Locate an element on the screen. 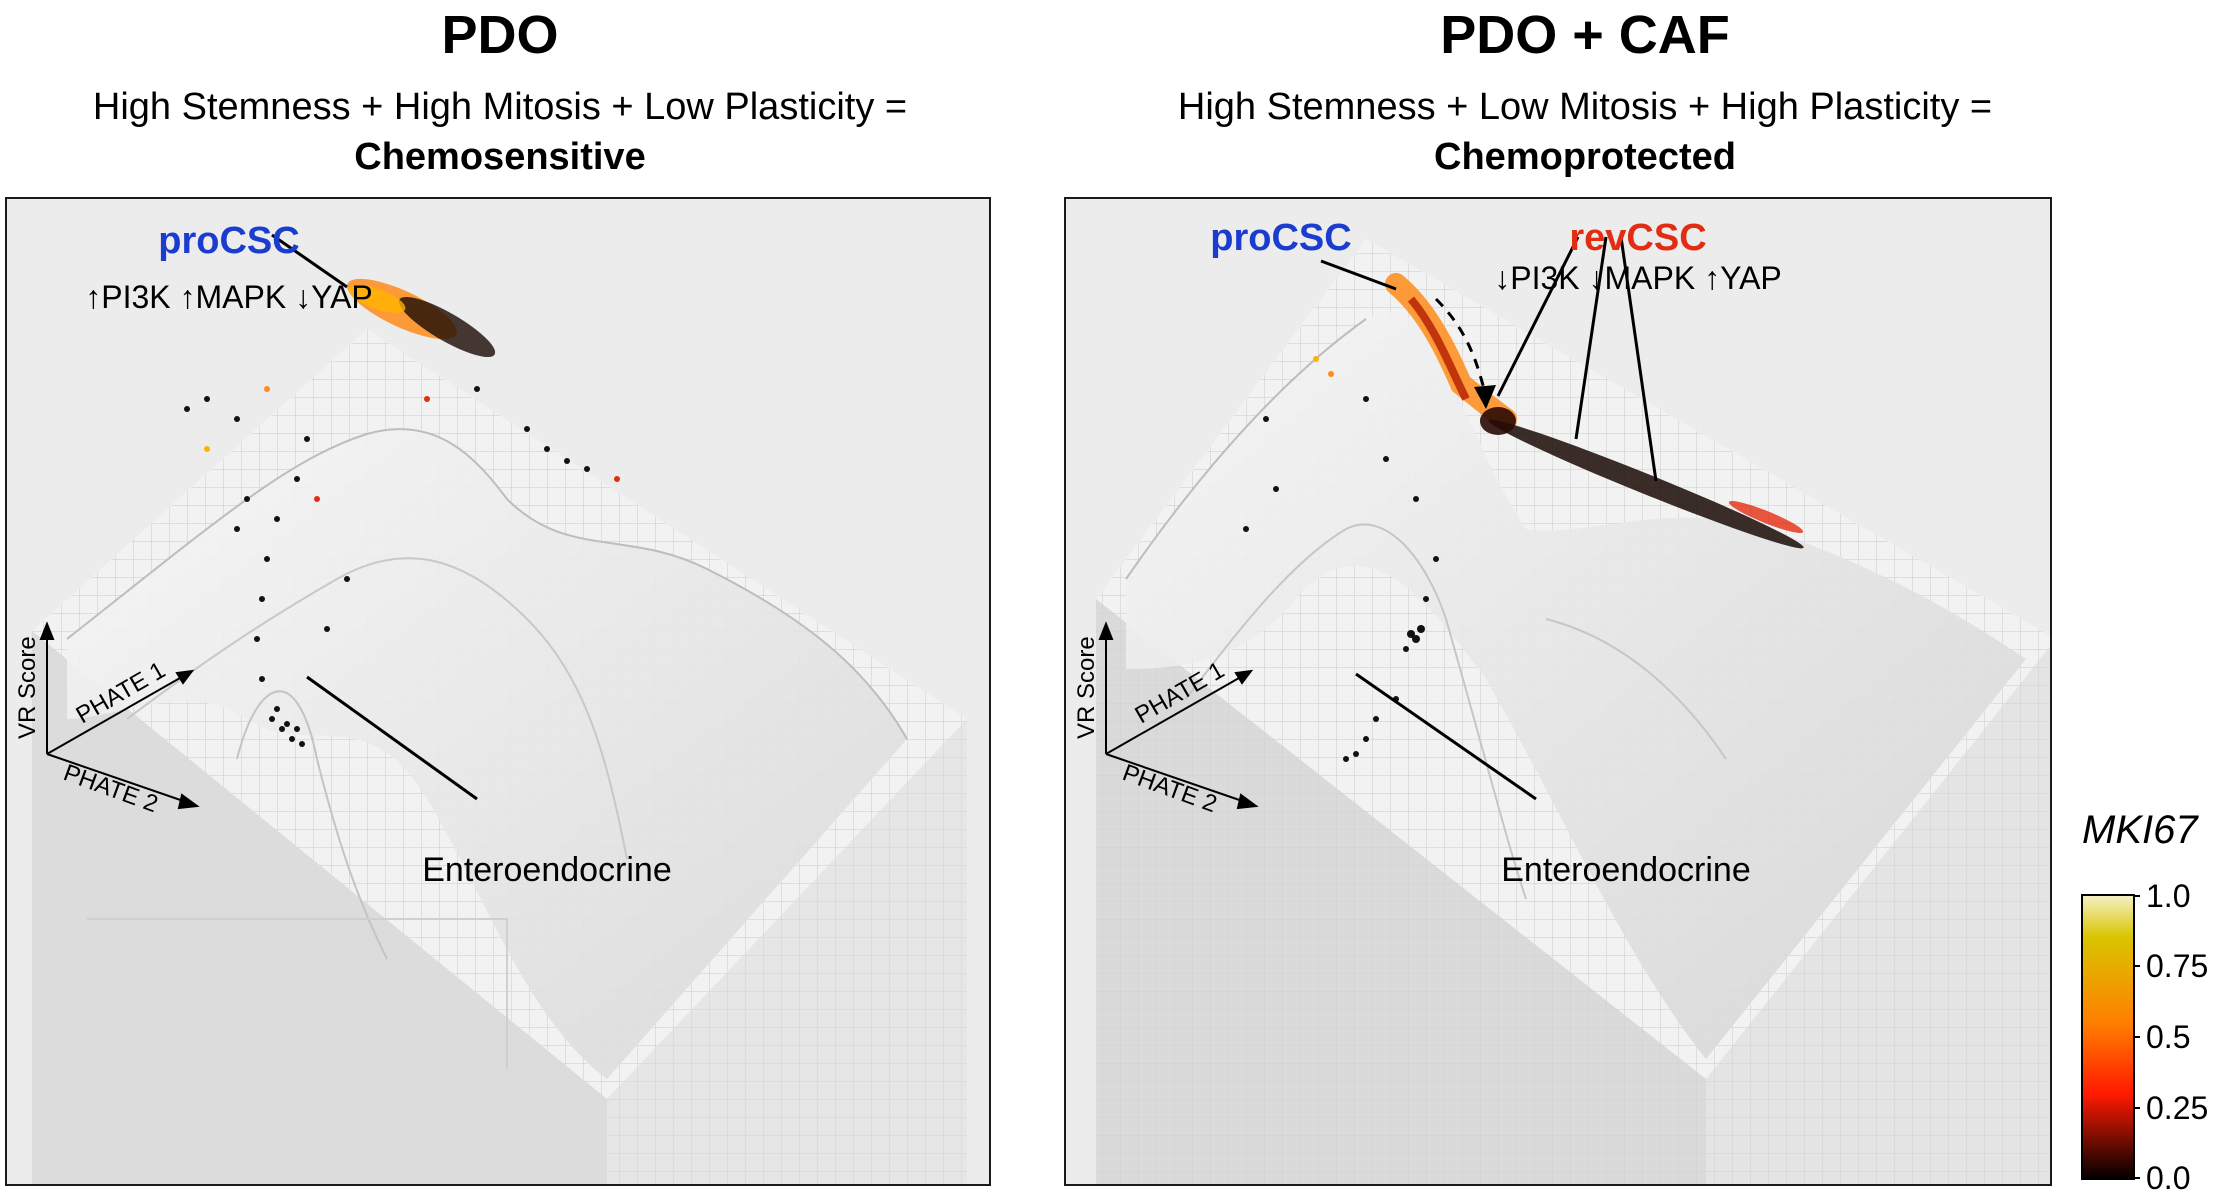  panel-title-pdo: PDO is located at coordinates (500, 35).